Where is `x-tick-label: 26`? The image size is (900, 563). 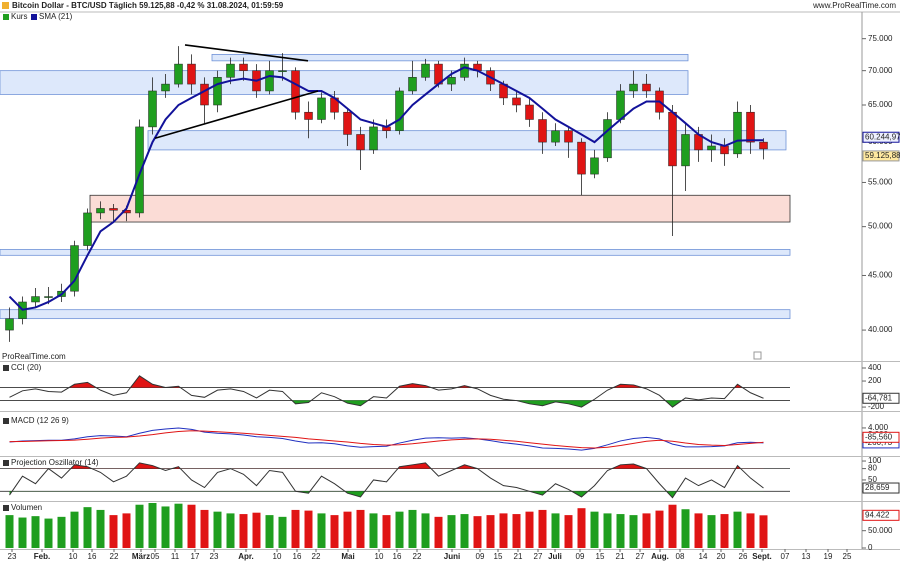
x-tick-label: 26 is located at coordinates (743, 556).